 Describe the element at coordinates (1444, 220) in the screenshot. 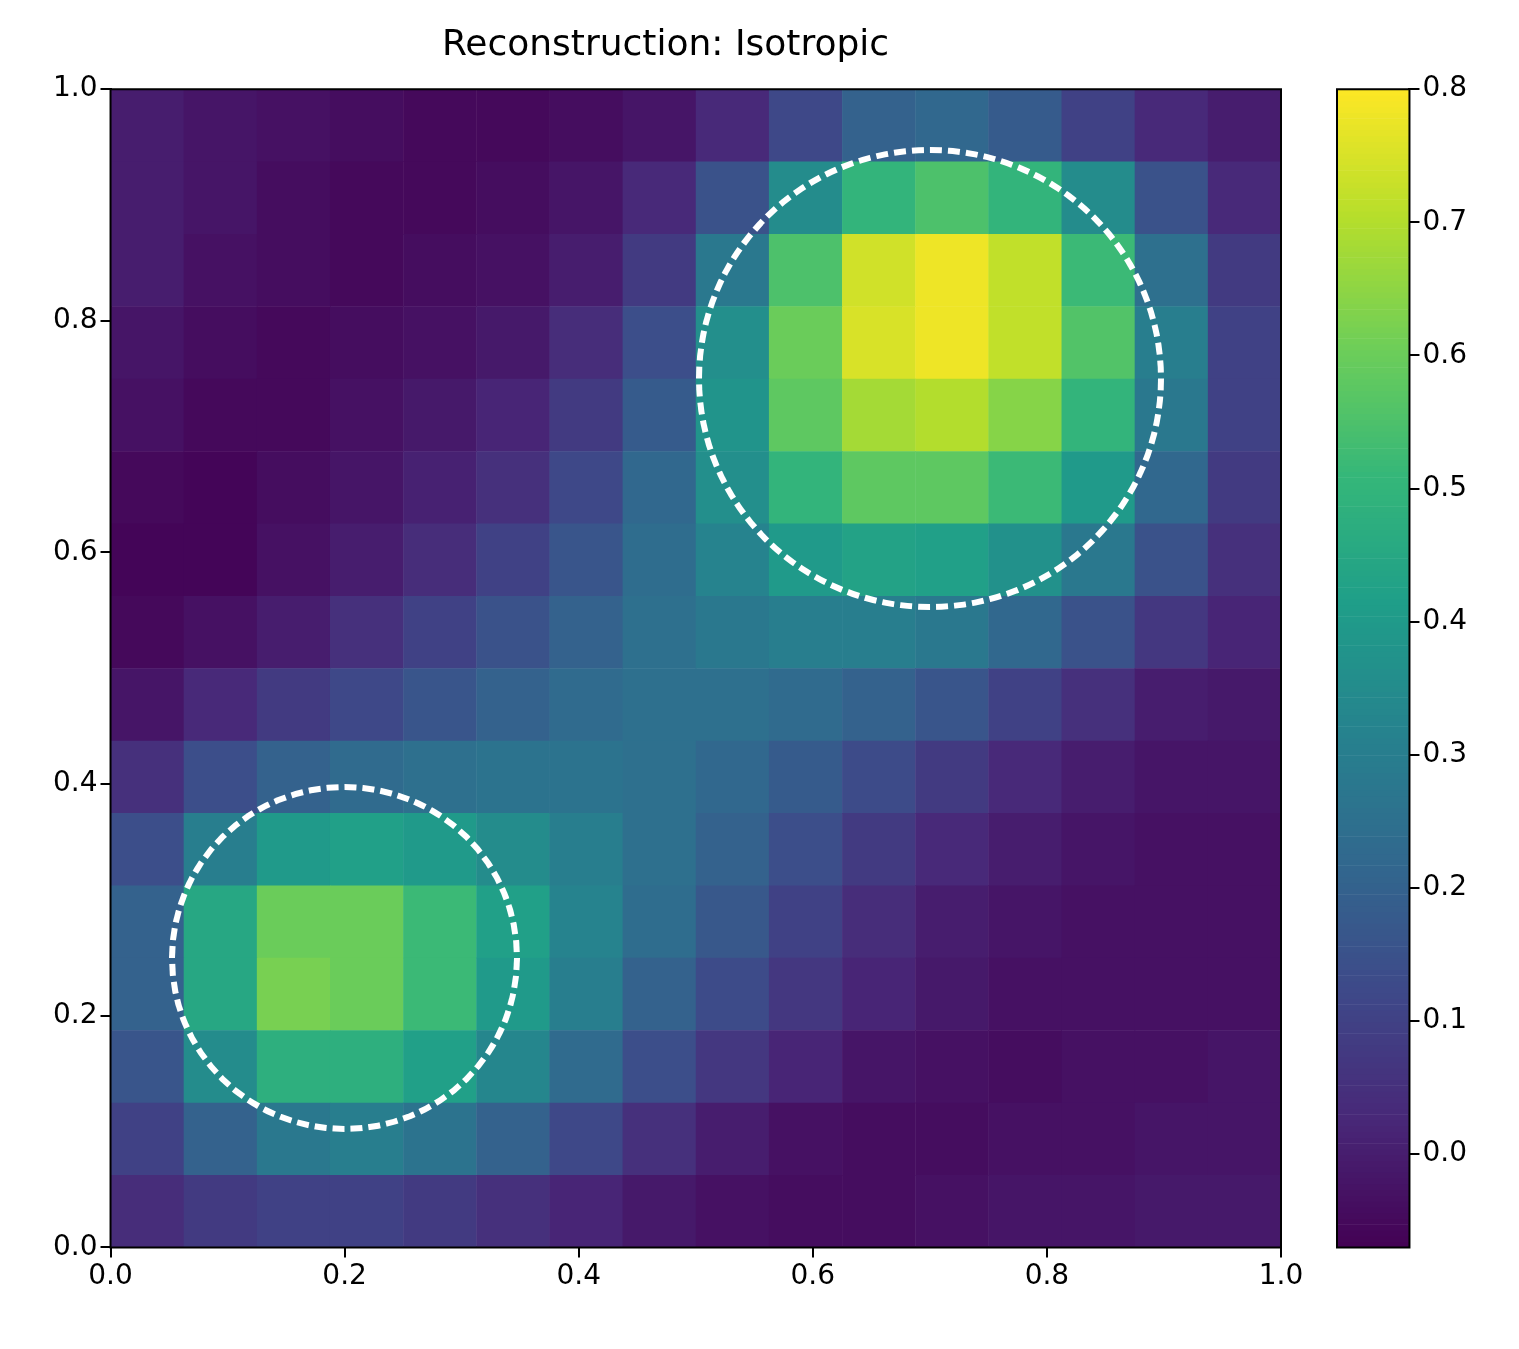

I see `color-bar-label: 0.7` at that location.